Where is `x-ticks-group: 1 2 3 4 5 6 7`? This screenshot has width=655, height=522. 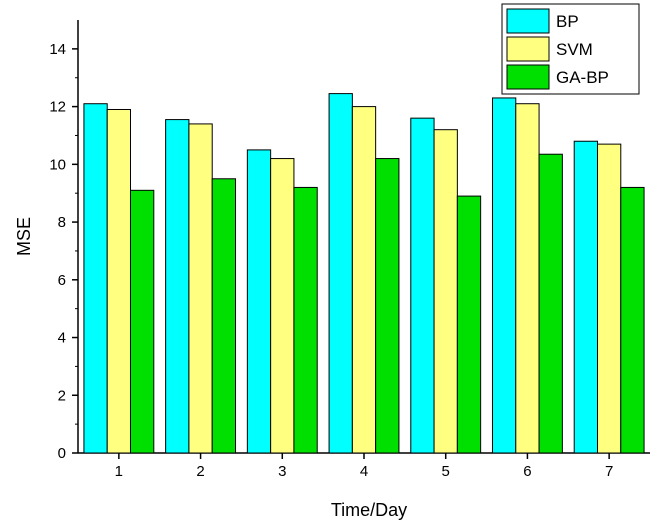
x-ticks-group: 1 2 3 4 5 6 7 is located at coordinates (364, 466).